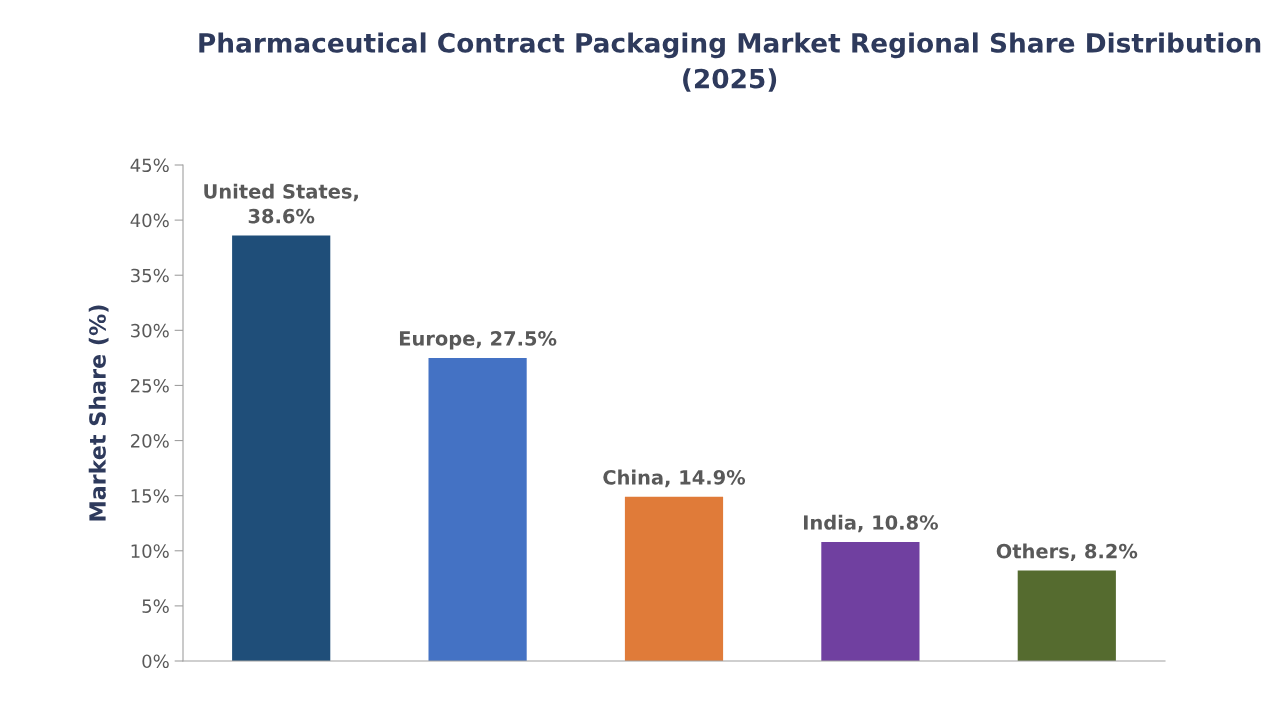 This screenshot has width=1280, height=720. What do you see at coordinates (730, 62) in the screenshot?
I see `chart-title: Pharmaceutical Contract Packaging Market Regional Share Distribution (2025)` at bounding box center [730, 62].